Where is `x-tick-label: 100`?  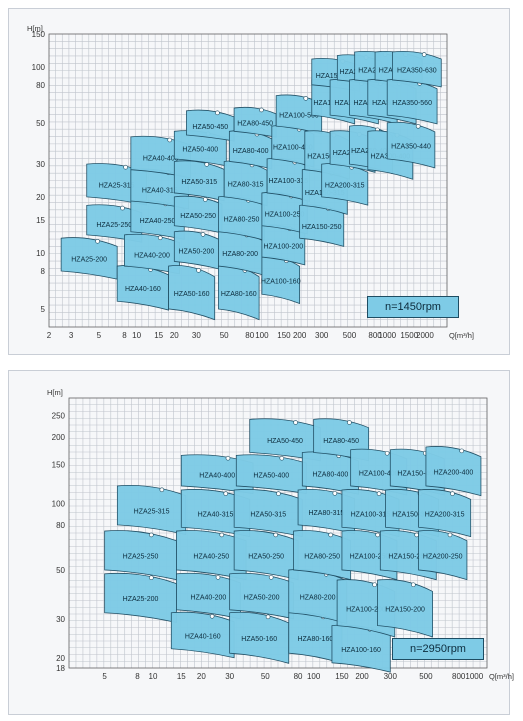
x-tick-label: 100 is located at coordinates (262, 335).